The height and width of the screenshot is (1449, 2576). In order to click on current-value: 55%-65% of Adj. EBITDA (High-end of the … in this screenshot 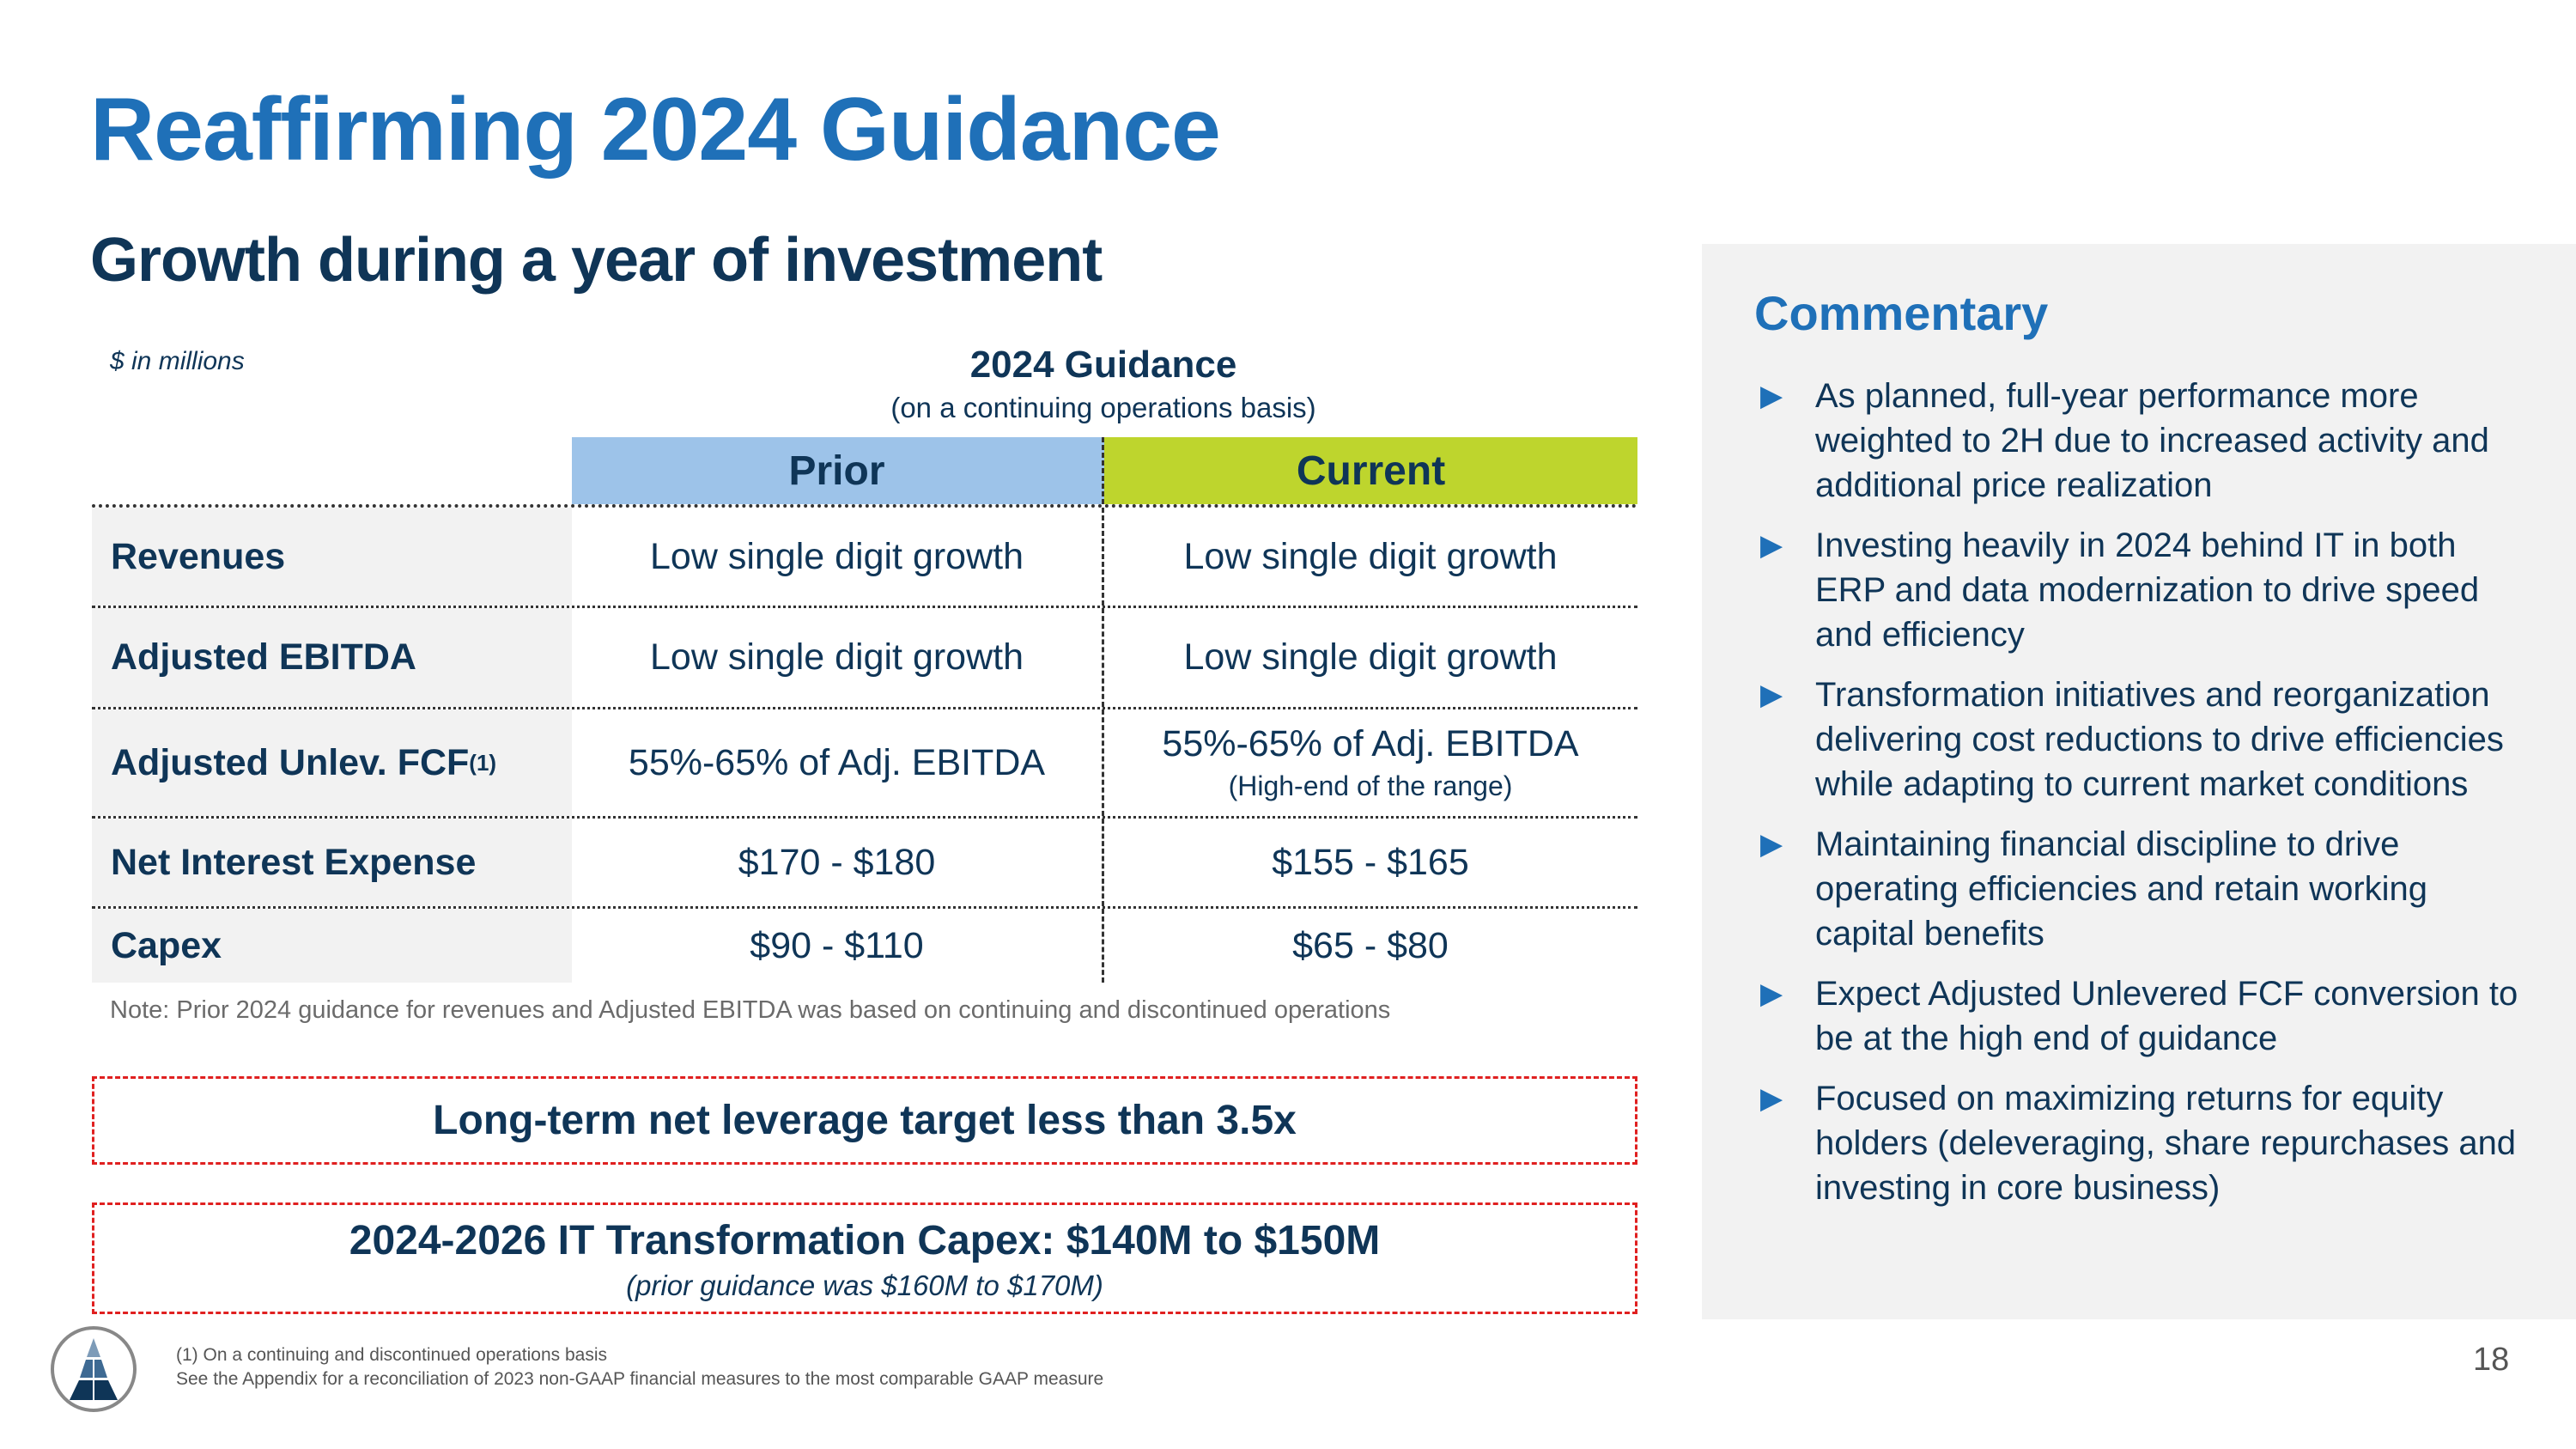, I will do `click(1371, 762)`.